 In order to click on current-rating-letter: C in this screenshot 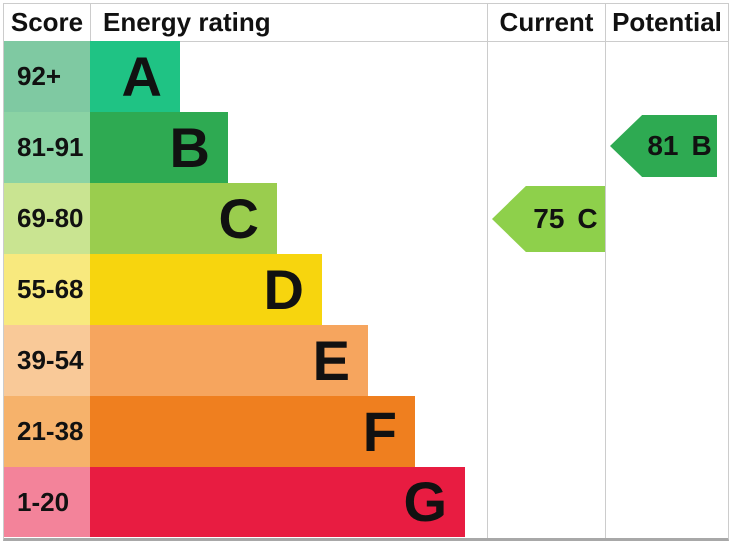, I will do `click(587, 218)`.